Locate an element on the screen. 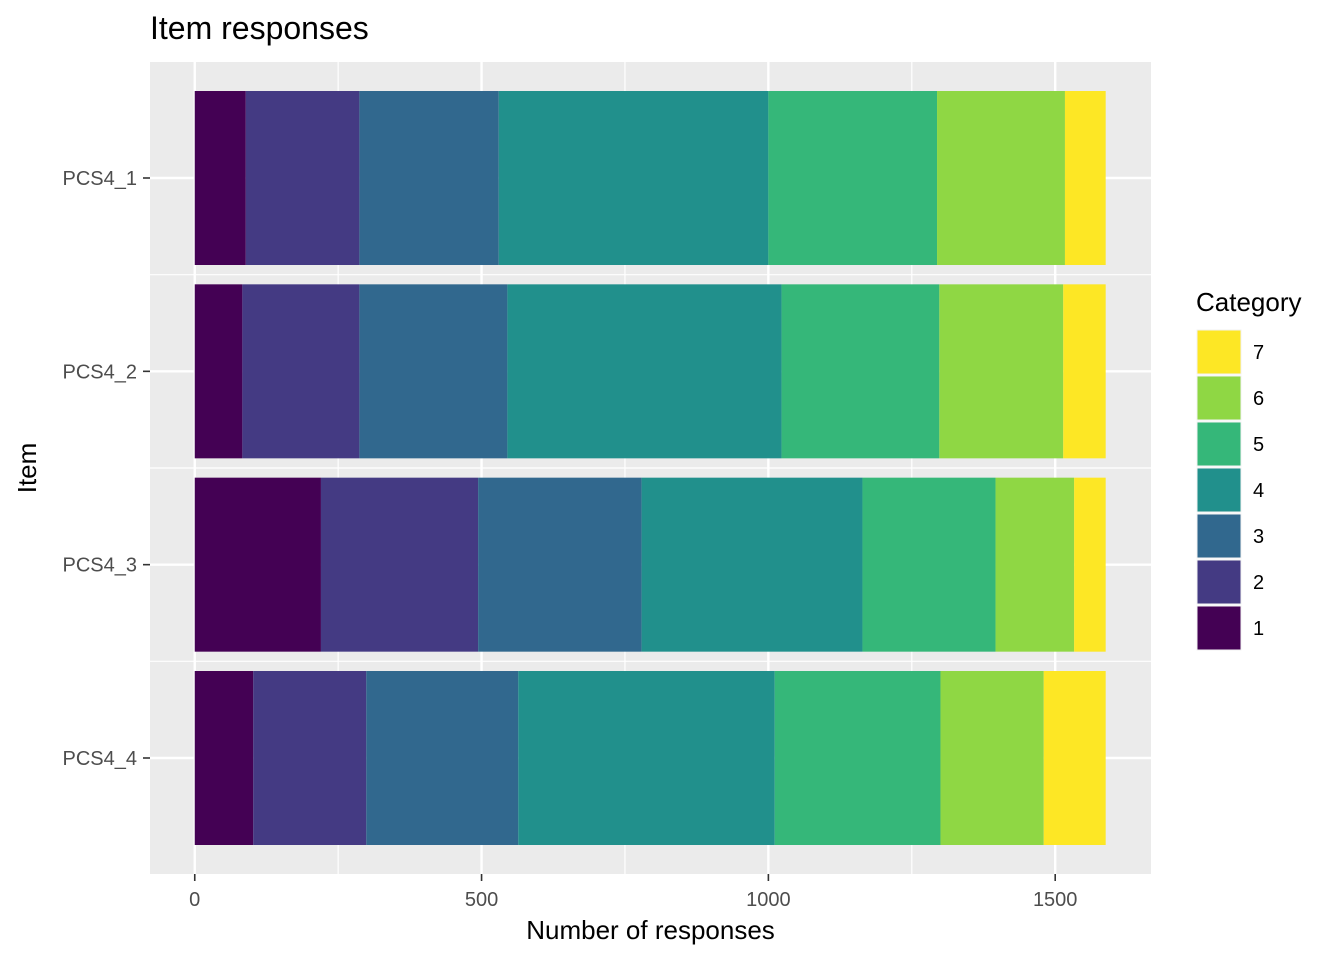 The height and width of the screenshot is (960, 1344). x-tick-label: 1000 is located at coordinates (768, 900).